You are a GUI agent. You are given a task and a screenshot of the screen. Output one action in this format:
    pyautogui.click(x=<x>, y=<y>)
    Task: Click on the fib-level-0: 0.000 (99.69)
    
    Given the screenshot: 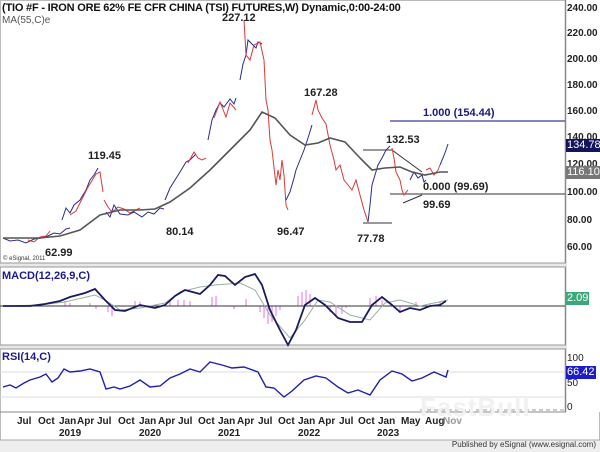 What is the action you would take?
    pyautogui.click(x=456, y=187)
    